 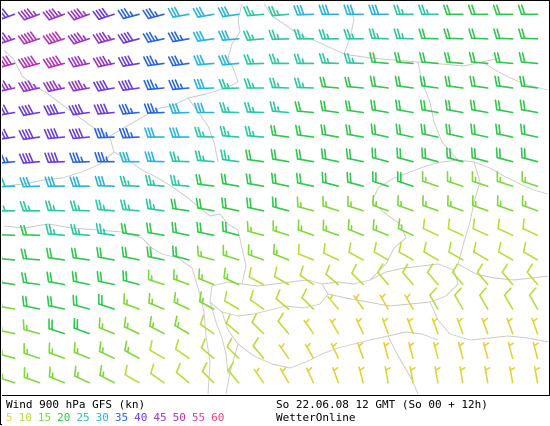 I want to click on legend-item-60: 60, so click(x=217, y=417).